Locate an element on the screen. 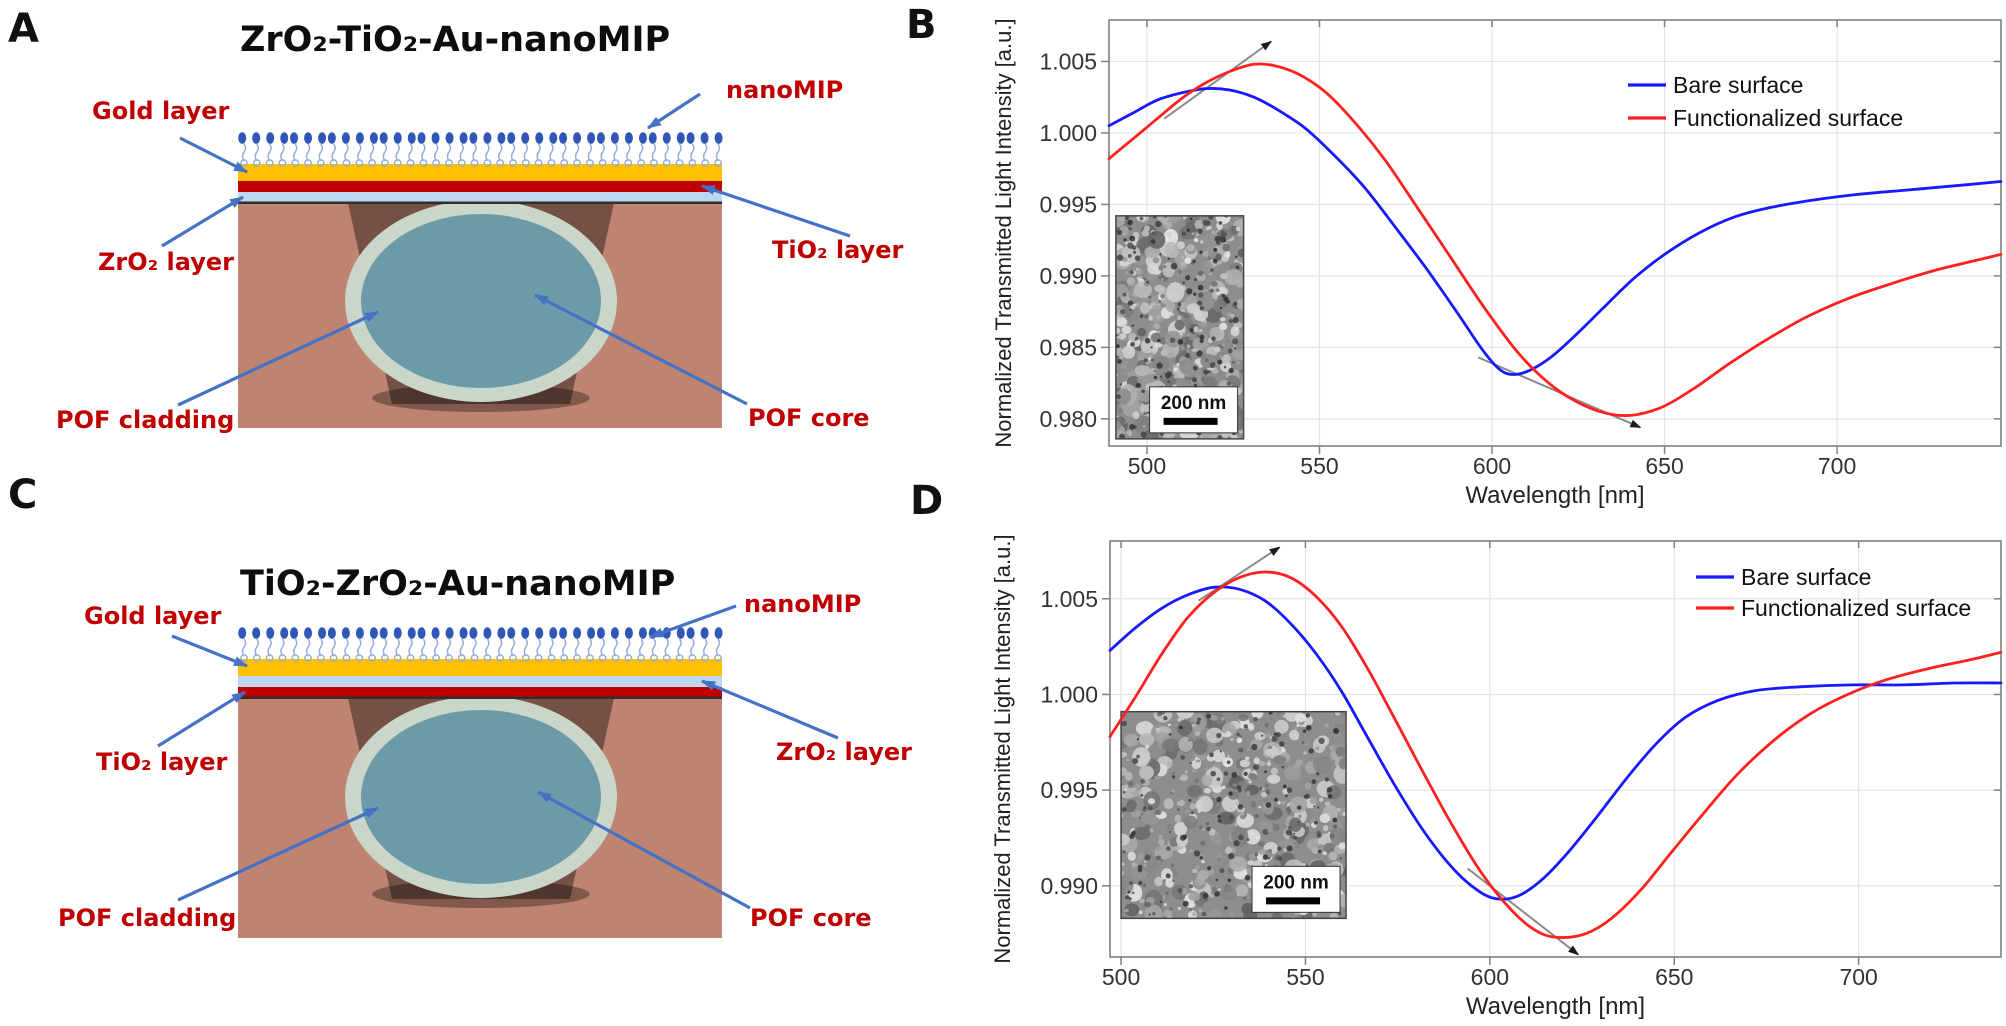 The width and height of the screenshot is (2006, 1026). panel-a-assembly is located at coordinates (506, 260).